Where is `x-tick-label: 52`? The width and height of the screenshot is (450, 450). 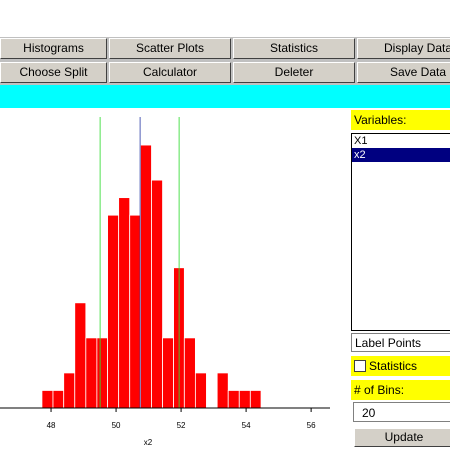
x-tick-label: 52 is located at coordinates (181, 425).